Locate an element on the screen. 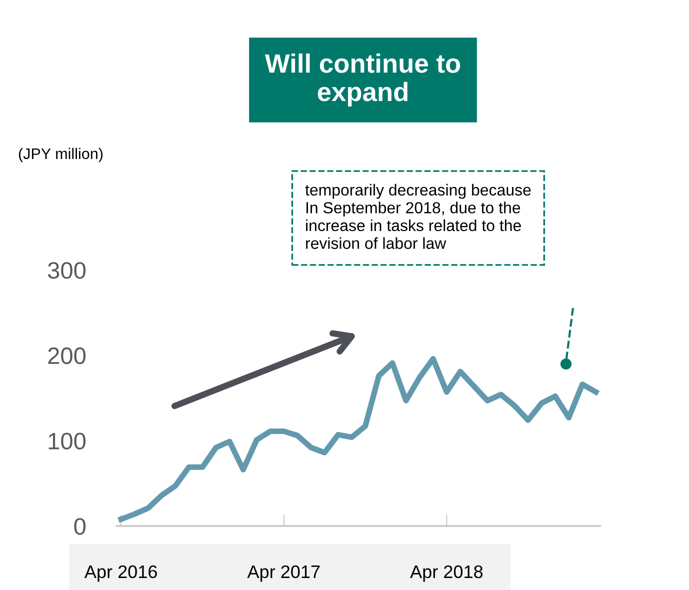 The width and height of the screenshot is (689, 590). chart-title: Will continue to expand is located at coordinates (362, 80).